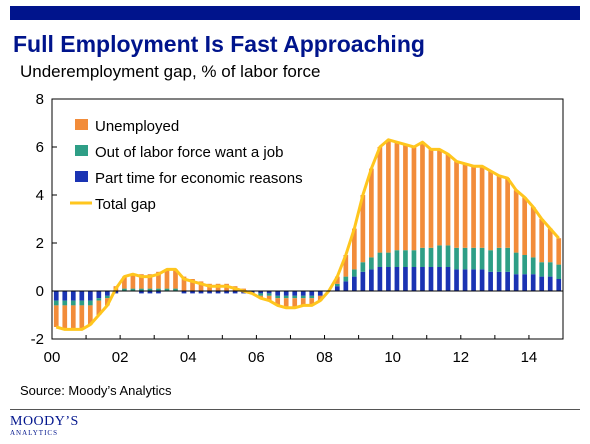 This screenshot has height=444, width=590. What do you see at coordinates (120, 357) in the screenshot?
I see `x-tick-label: 02` at bounding box center [120, 357].